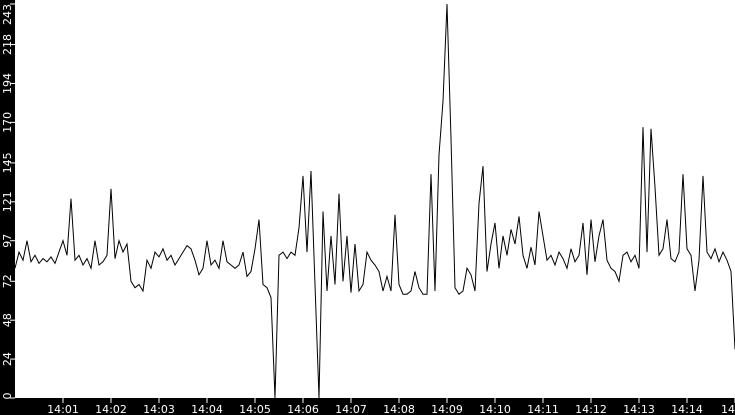 The height and width of the screenshot is (415, 735). What do you see at coordinates (7, 359) in the screenshot?
I see `y-tick-label: 24` at bounding box center [7, 359].